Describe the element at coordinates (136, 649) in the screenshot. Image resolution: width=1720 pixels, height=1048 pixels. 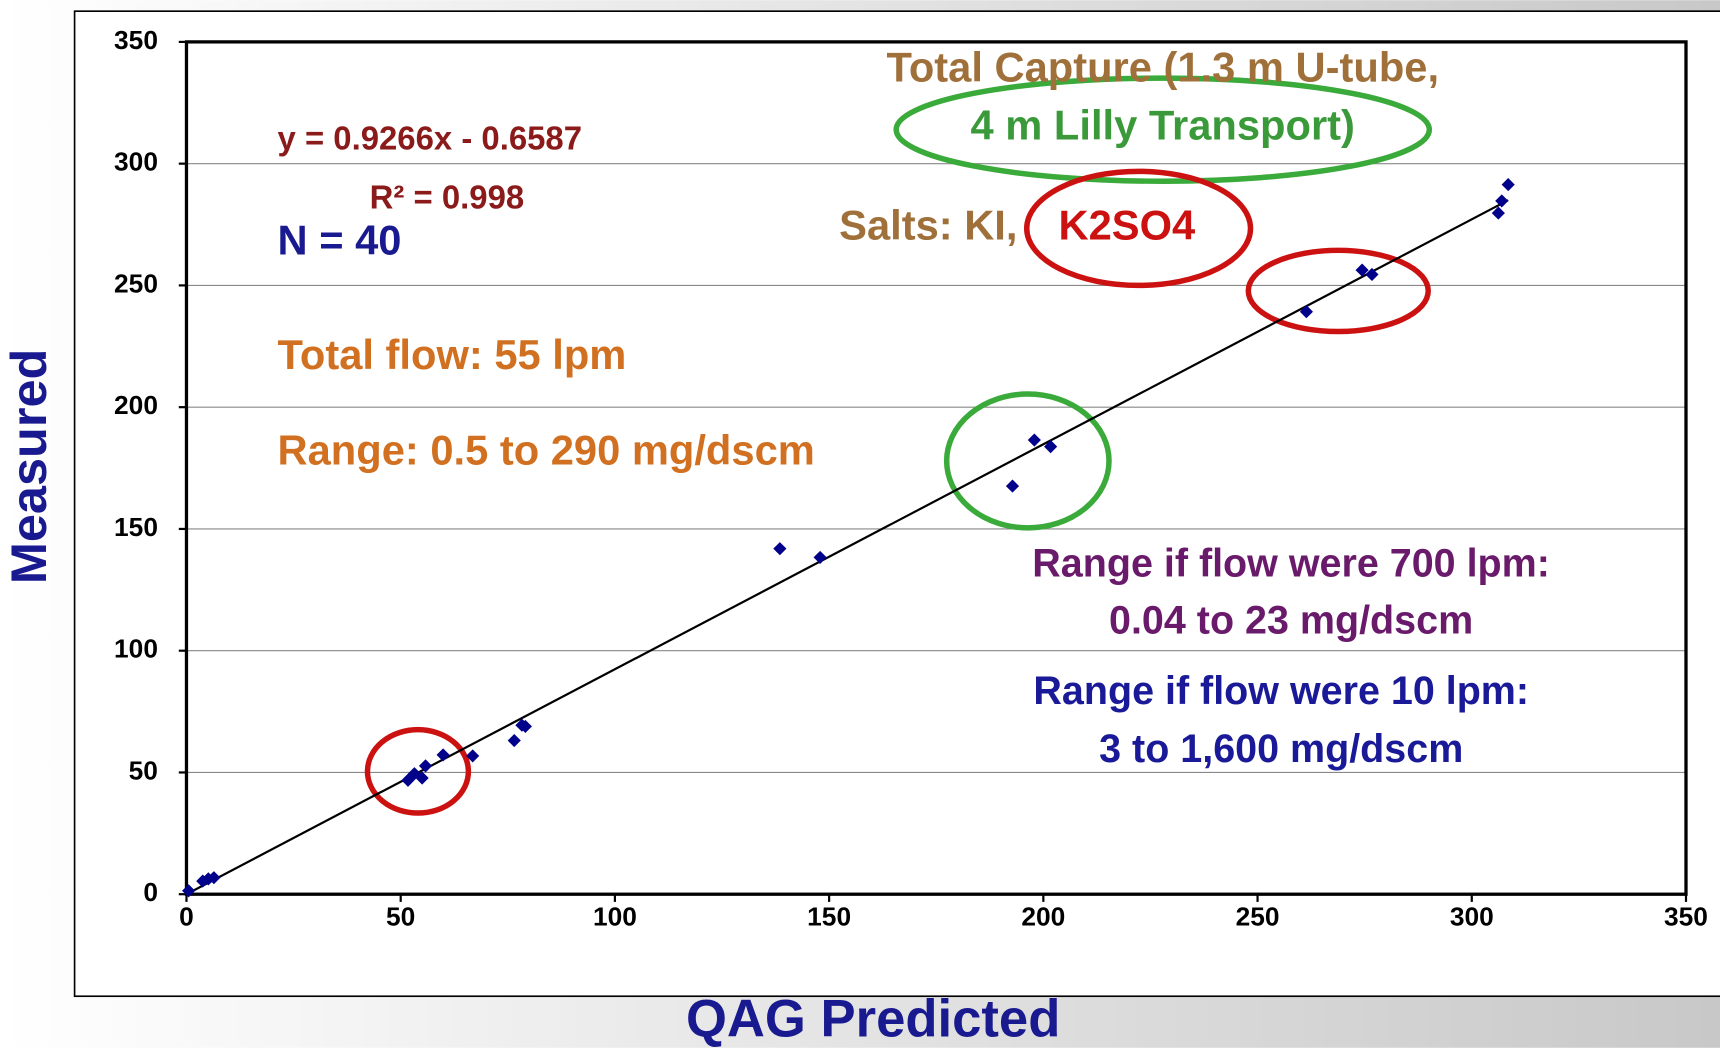
I see `y-tick-label: 100` at that location.